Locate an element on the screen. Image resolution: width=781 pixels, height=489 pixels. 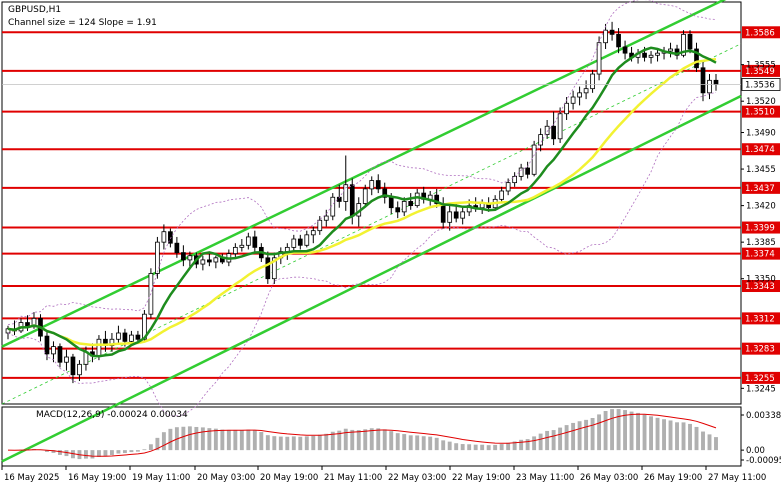
level-label: 1.3549 is located at coordinates (760, 72).